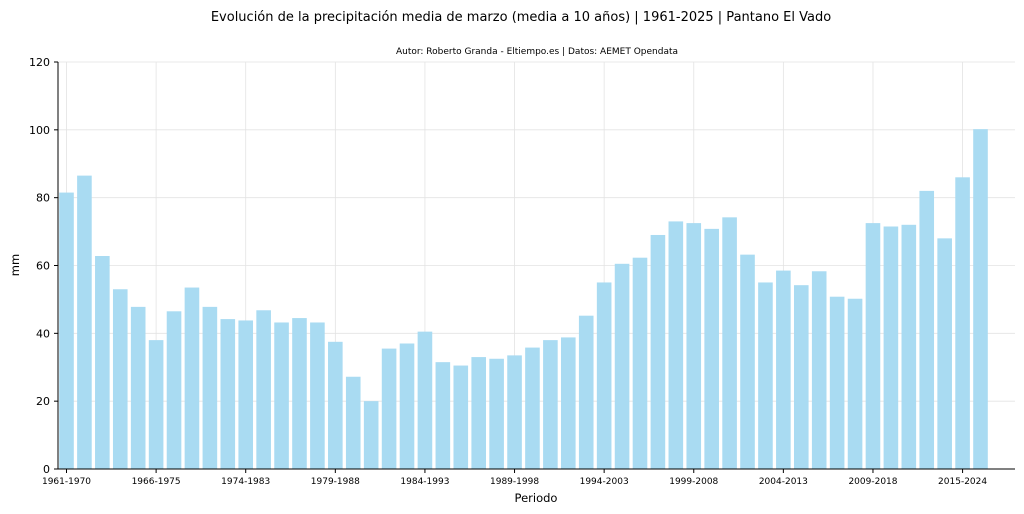  I want to click on y-tick-label: 100, so click(39, 130).